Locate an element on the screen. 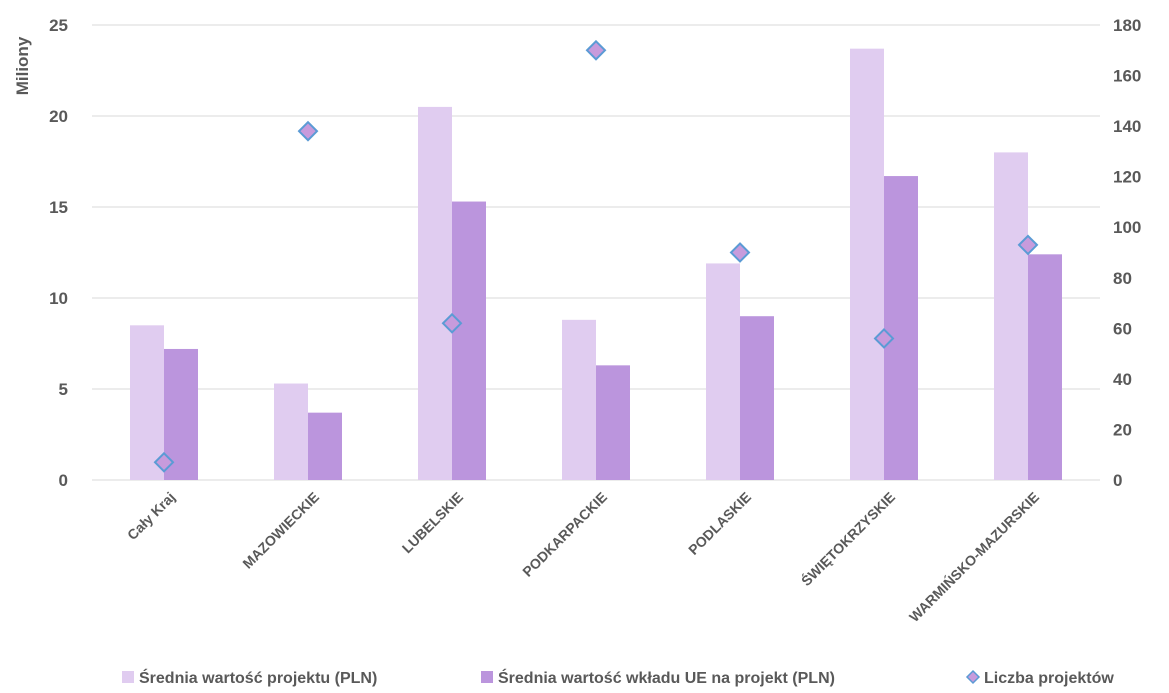 The image size is (1169, 693). right-axis-tick-label: 20 is located at coordinates (1122, 429).